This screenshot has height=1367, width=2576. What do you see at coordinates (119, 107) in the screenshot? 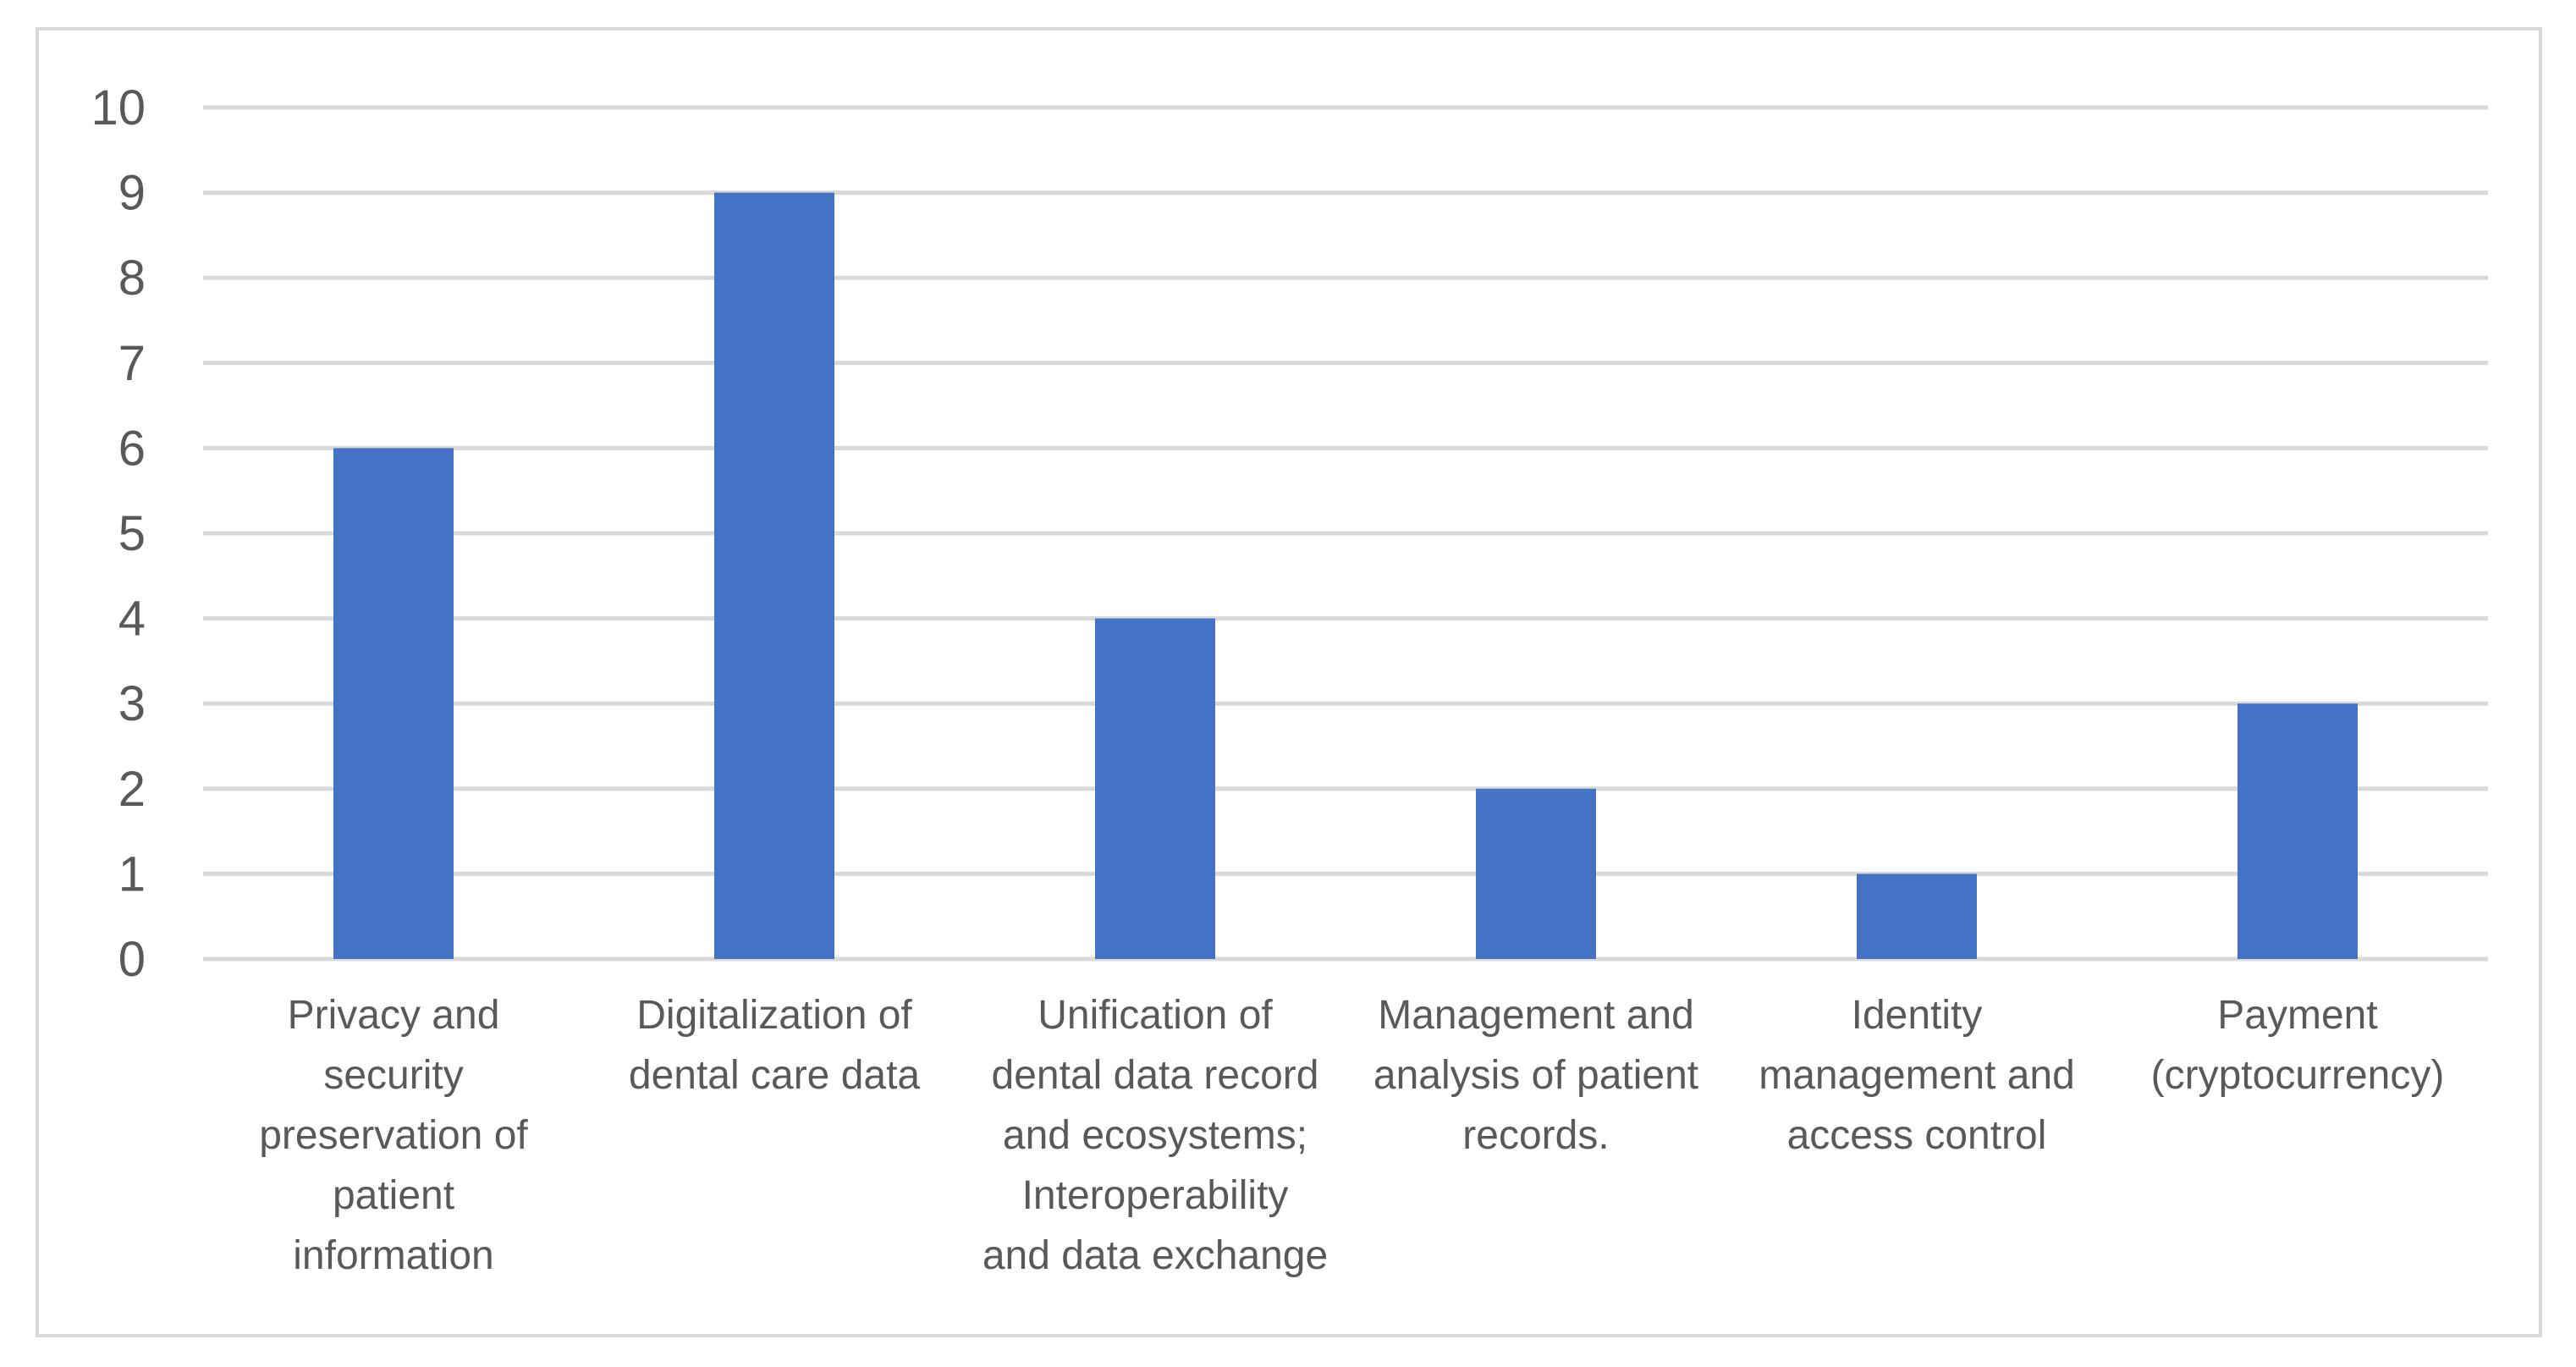
I see `y-tick-label: 10` at bounding box center [119, 107].